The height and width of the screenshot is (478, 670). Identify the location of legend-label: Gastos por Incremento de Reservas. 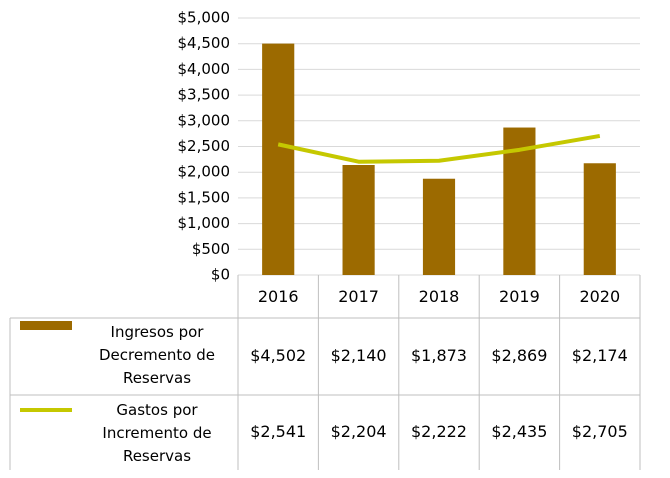
(157, 433).